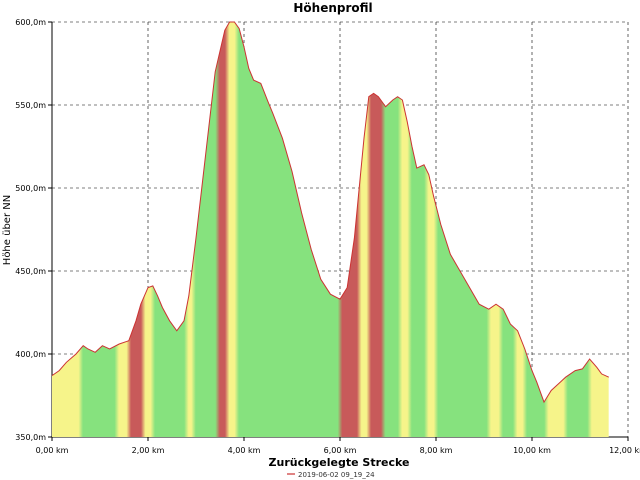 This screenshot has height=480, width=640. Describe the element at coordinates (339, 462) in the screenshot. I see `x-axis-label: Zurückgelegte Strecke` at that location.